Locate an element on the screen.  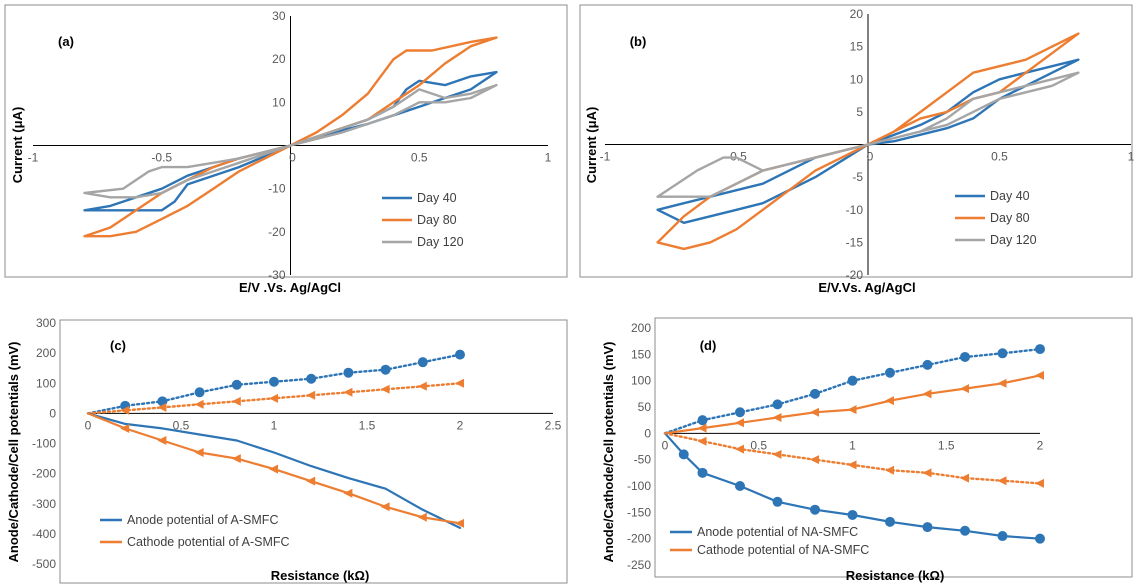
y-tick-label: -150 is located at coordinates (639, 512).